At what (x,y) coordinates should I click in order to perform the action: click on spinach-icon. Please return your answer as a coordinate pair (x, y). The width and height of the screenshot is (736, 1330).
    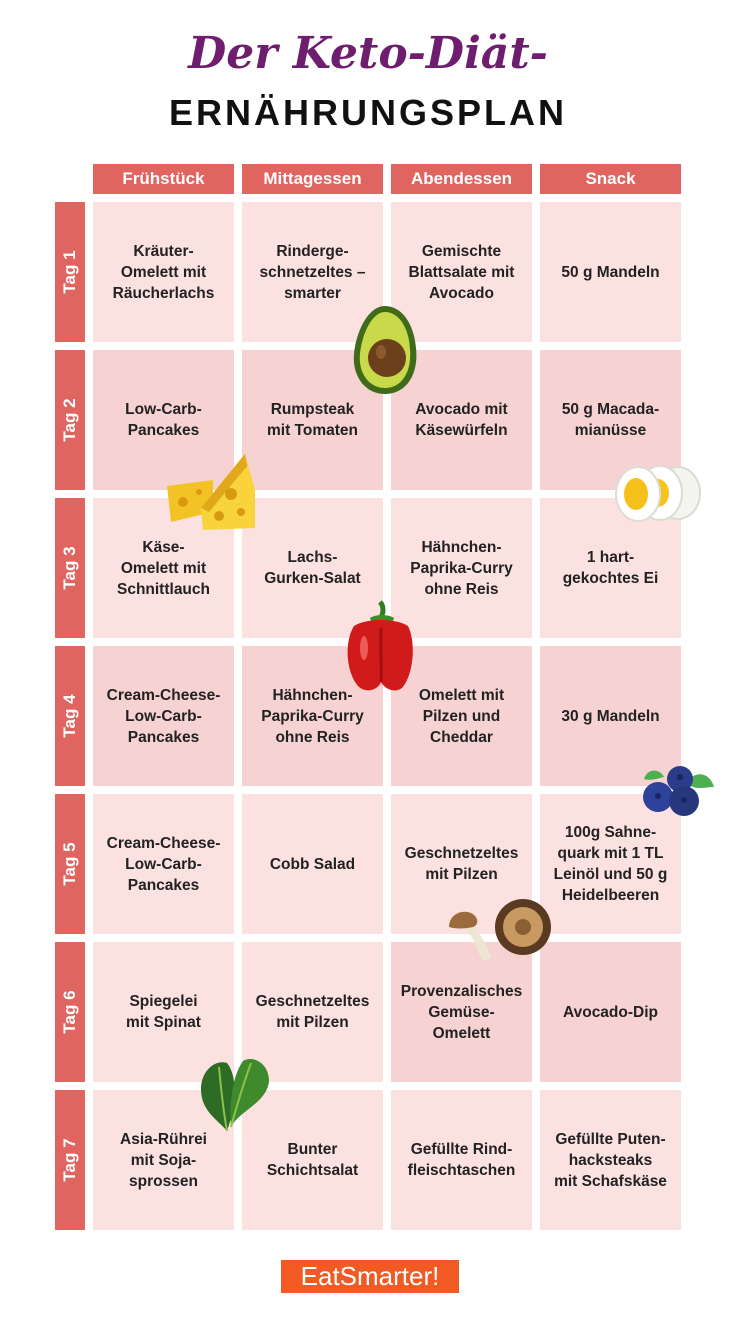
    Looking at the image, I should click on (235, 1095).